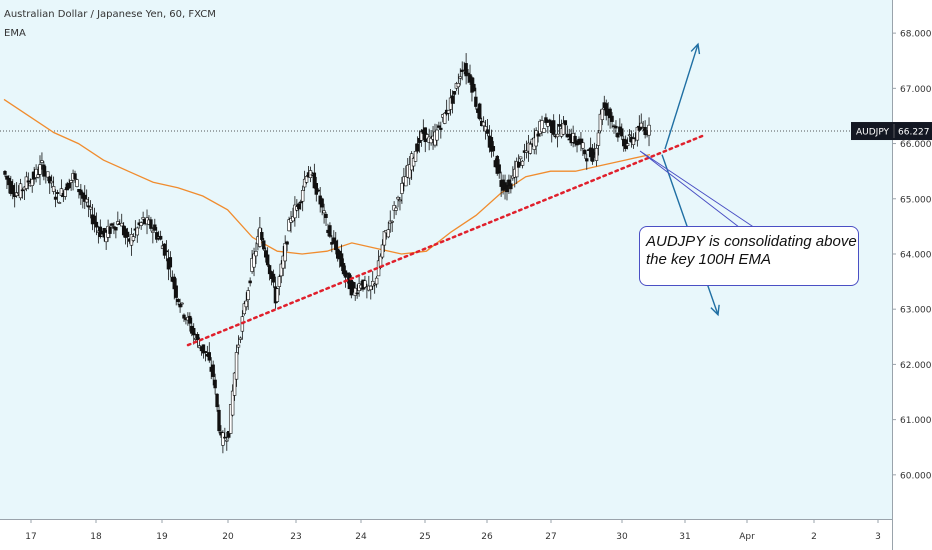 The height and width of the screenshot is (550, 932). Describe the element at coordinates (96, 537) in the screenshot. I see `x-tick-label: 18` at that location.